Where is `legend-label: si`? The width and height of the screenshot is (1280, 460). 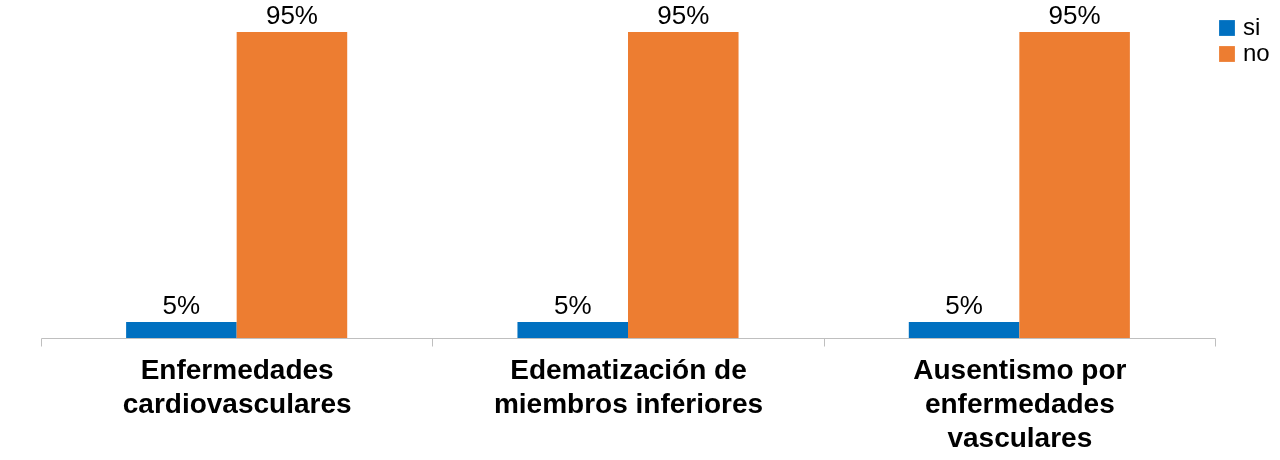 legend-label: si is located at coordinates (1252, 26).